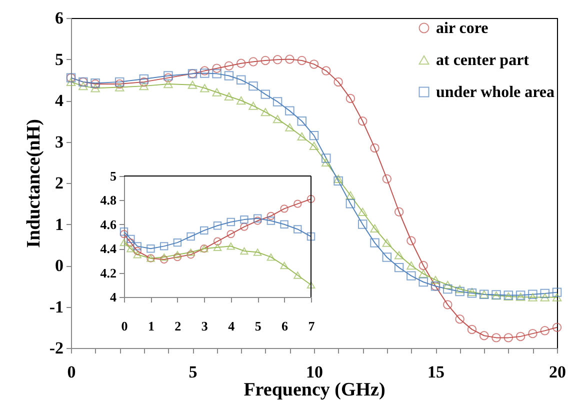 The image size is (571, 412). I want to click on y-tick-label: 6, so click(59, 18).